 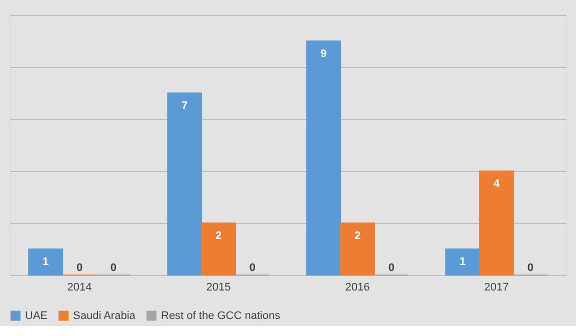 I want to click on legend-label: UAE, so click(x=36, y=316).